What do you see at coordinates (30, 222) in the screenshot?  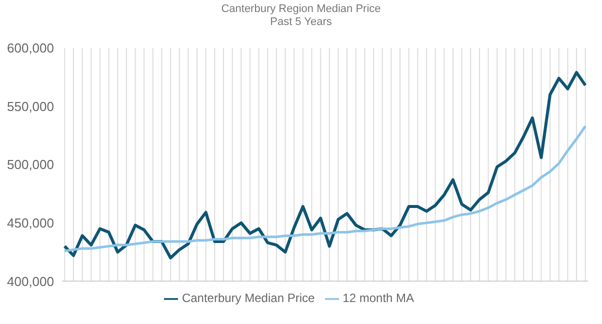 I see `y-tick-label: 450,000` at bounding box center [30, 222].